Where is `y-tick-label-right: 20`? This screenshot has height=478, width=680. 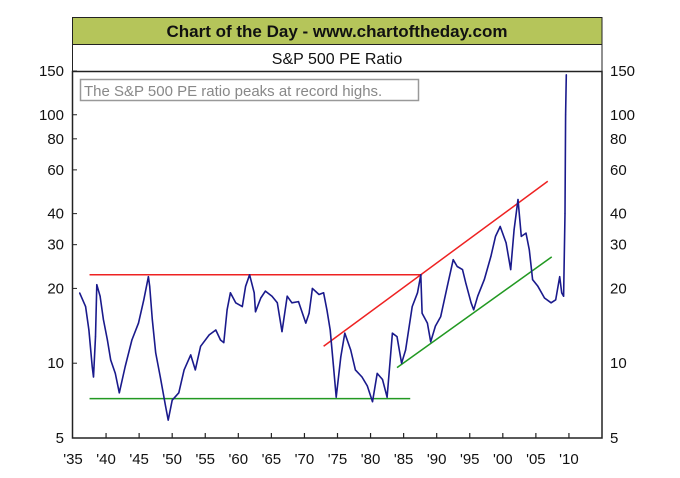
y-tick-label-right: 20 is located at coordinates (618, 288).